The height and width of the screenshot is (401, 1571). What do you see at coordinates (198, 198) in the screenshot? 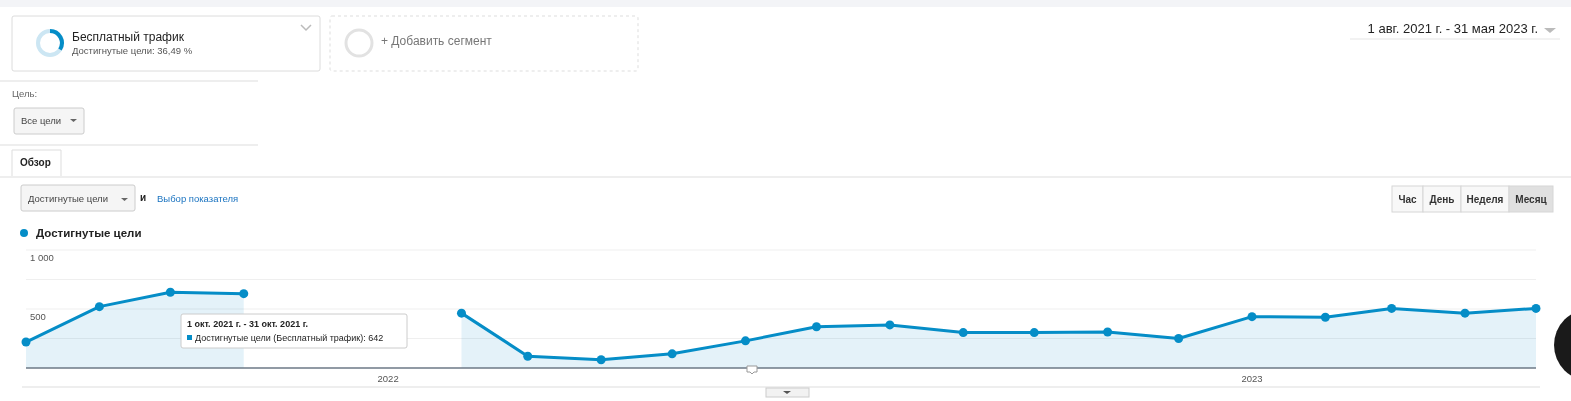
I see `text: Выбор показателя` at bounding box center [198, 198].